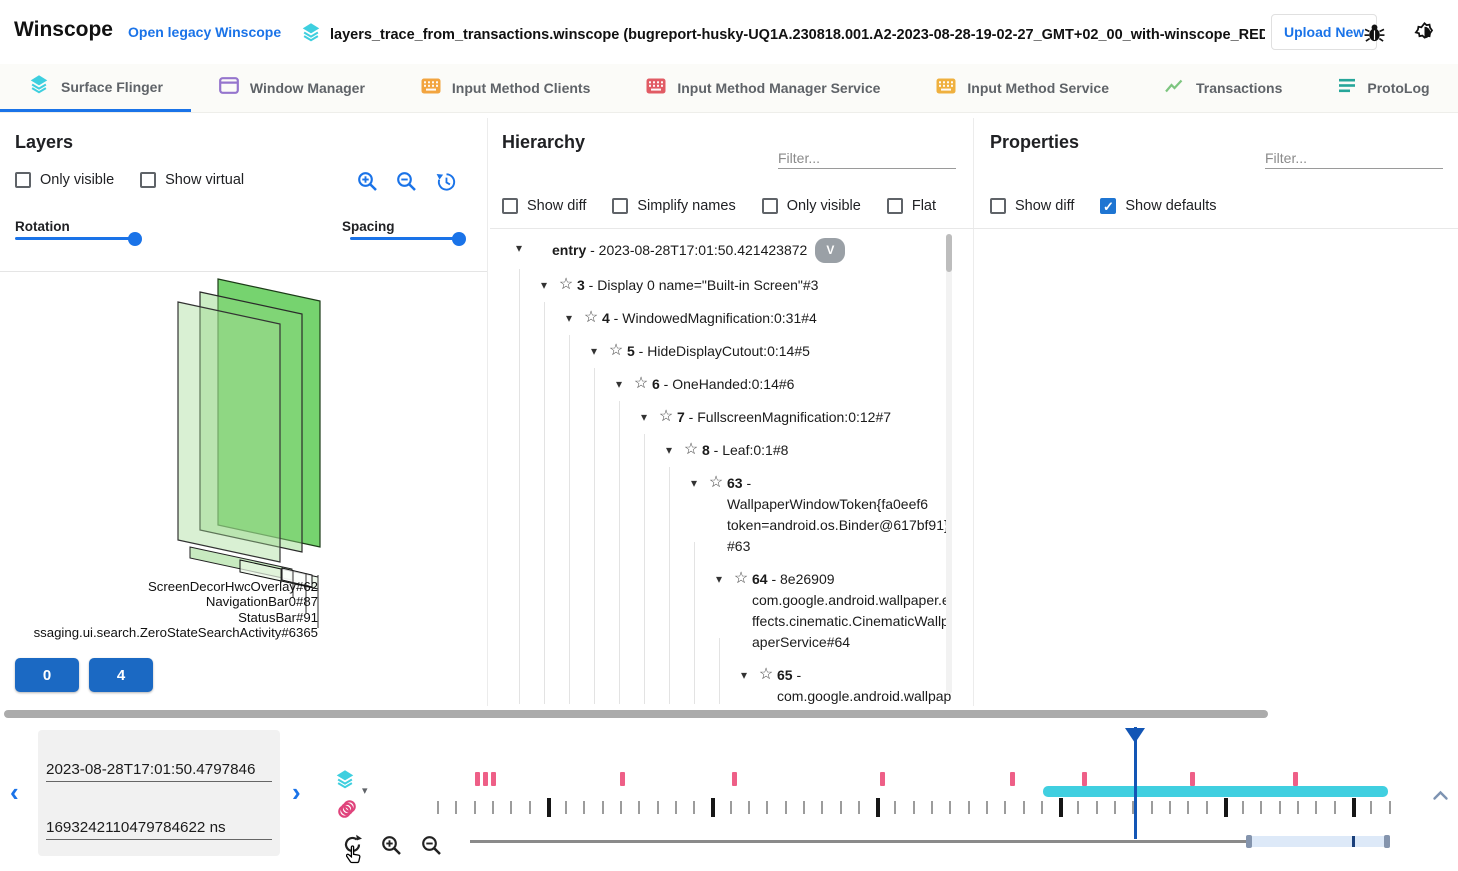 This screenshot has width=1458, height=871. Describe the element at coordinates (1318, 841) in the screenshot. I see `timeline-range-selection` at that location.